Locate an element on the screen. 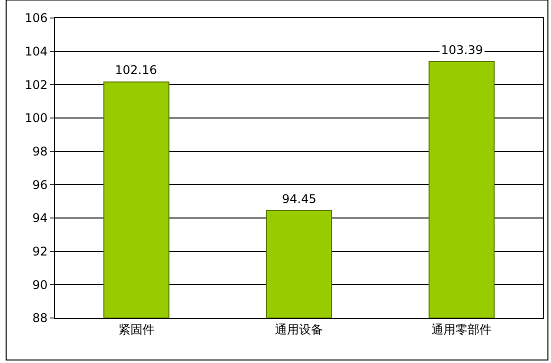 The height and width of the screenshot is (363, 551). y-tick-label: 104 is located at coordinates (36, 51).